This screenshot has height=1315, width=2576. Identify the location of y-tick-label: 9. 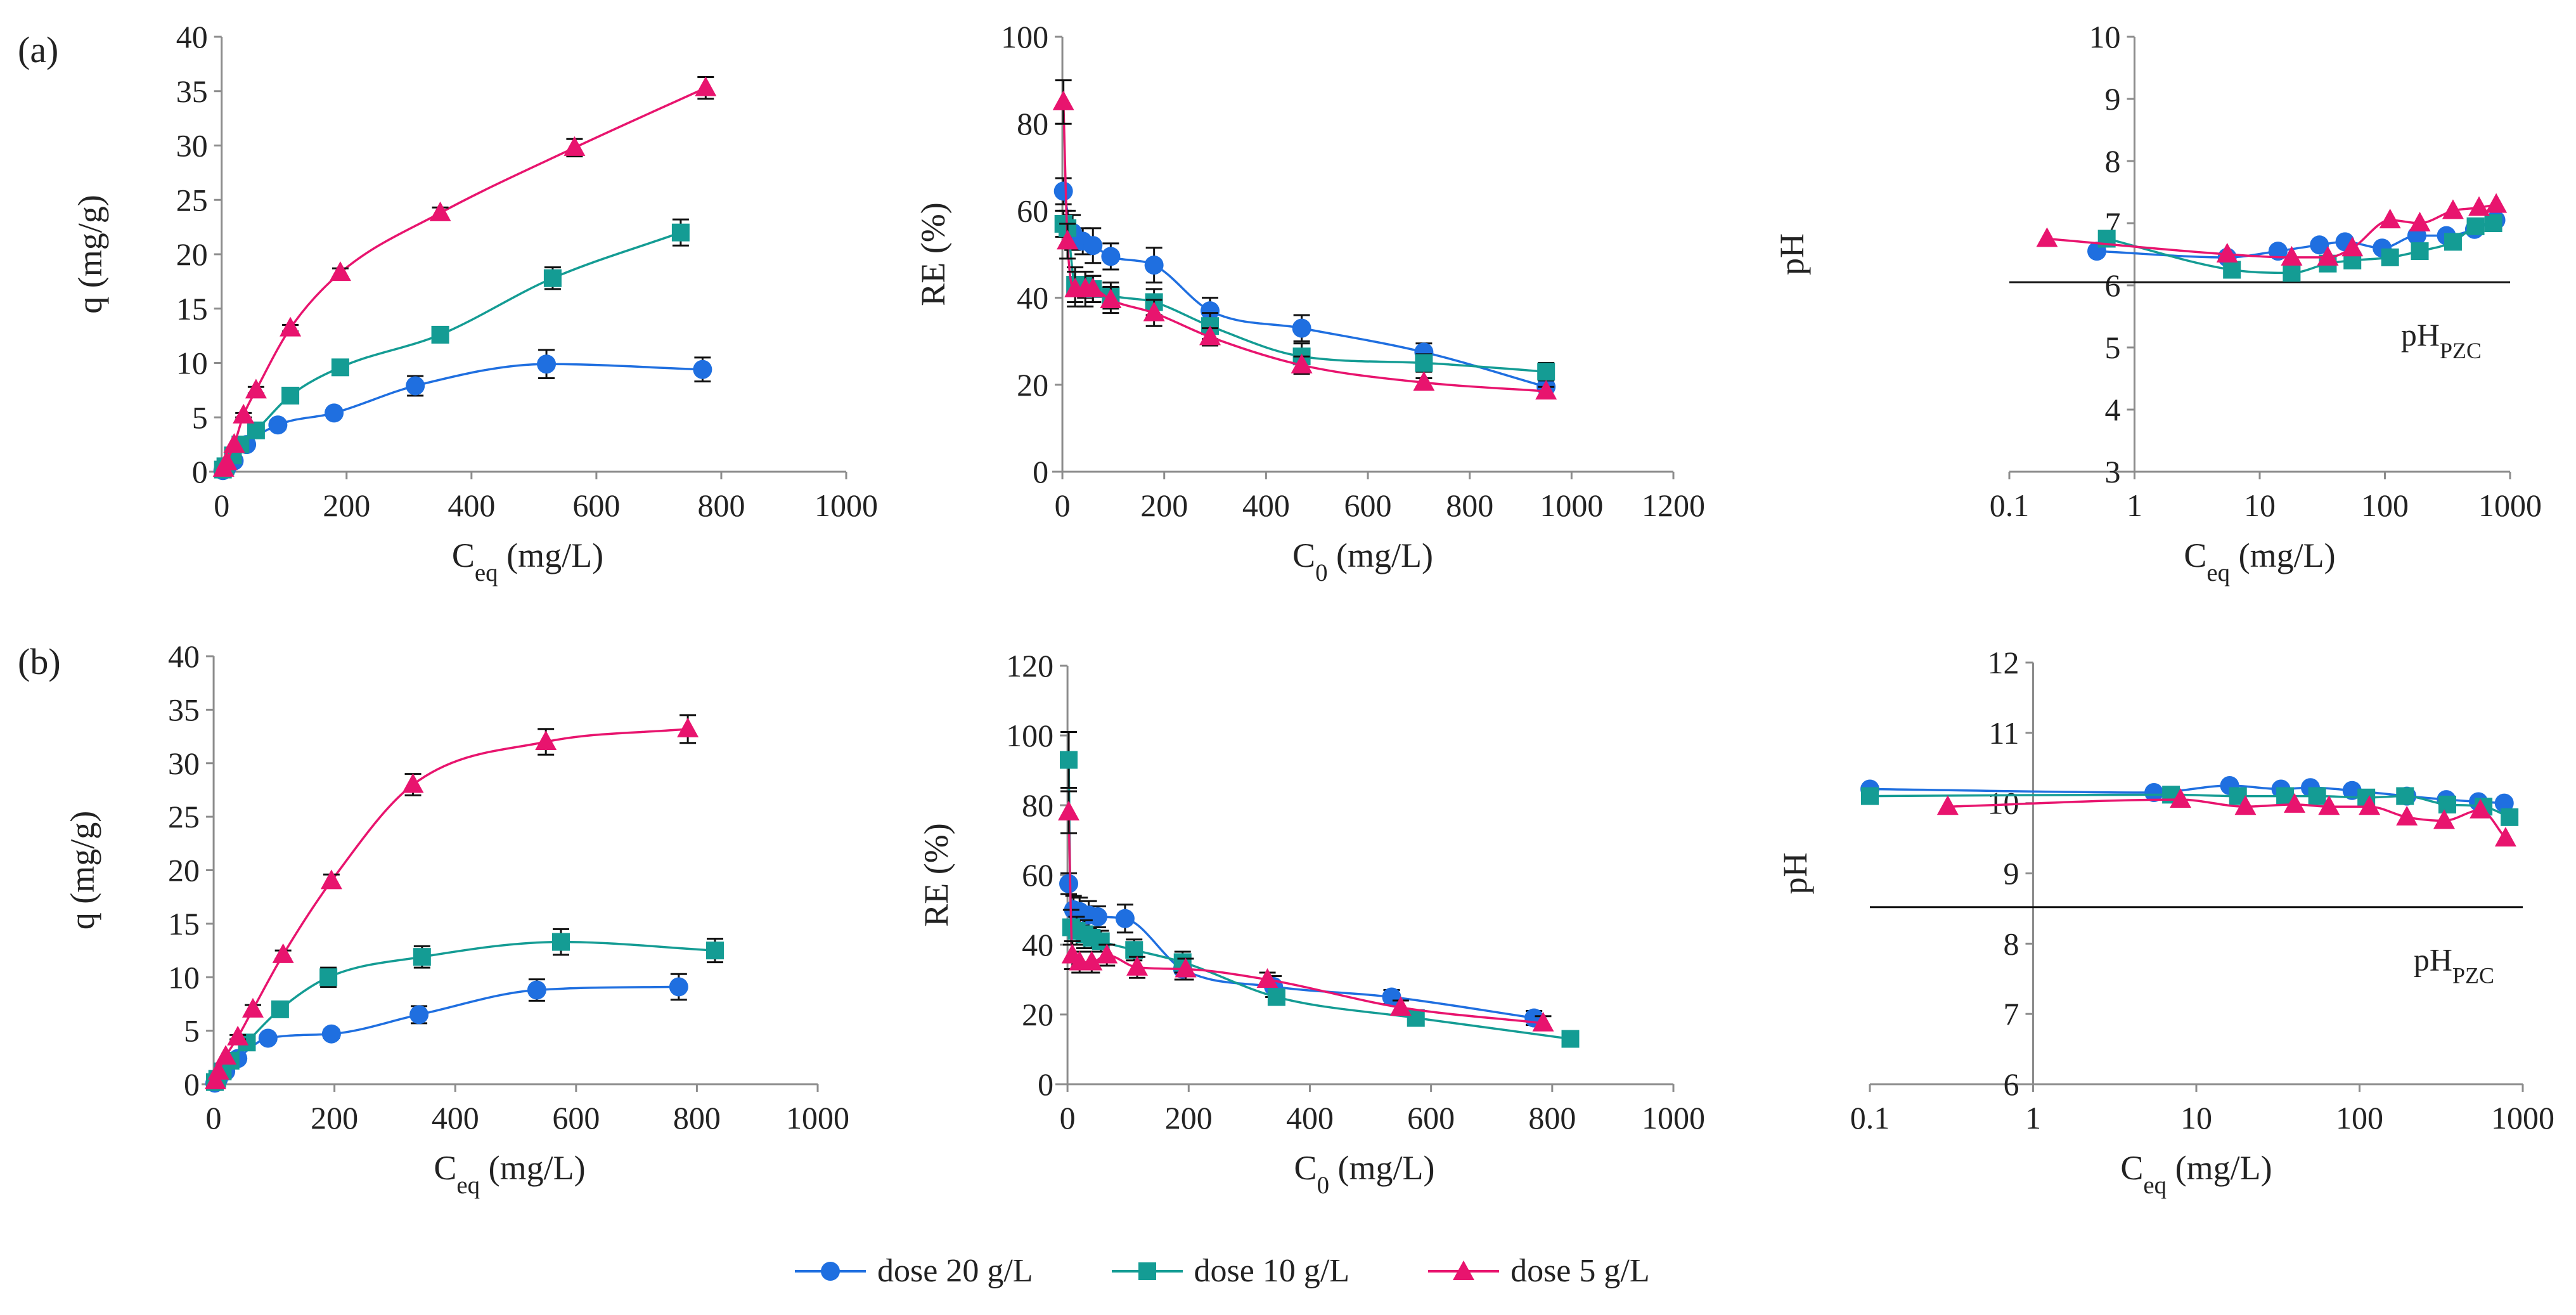
(2012, 873).